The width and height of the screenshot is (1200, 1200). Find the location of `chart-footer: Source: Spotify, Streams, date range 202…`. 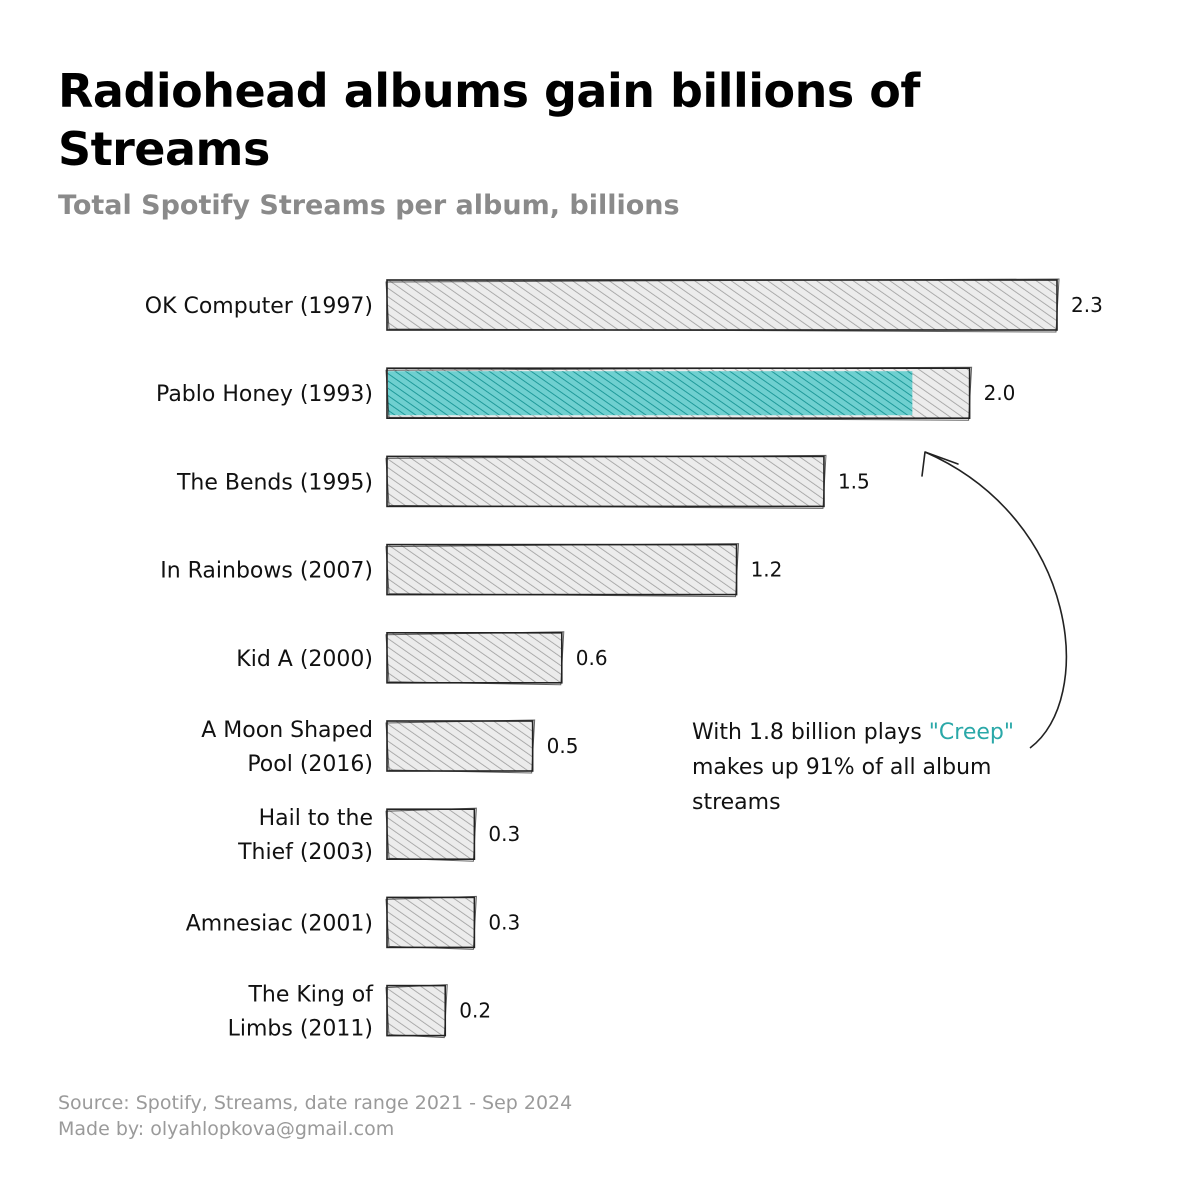

chart-footer: Source: Spotify, Streams, date range 202… is located at coordinates (315, 1116).